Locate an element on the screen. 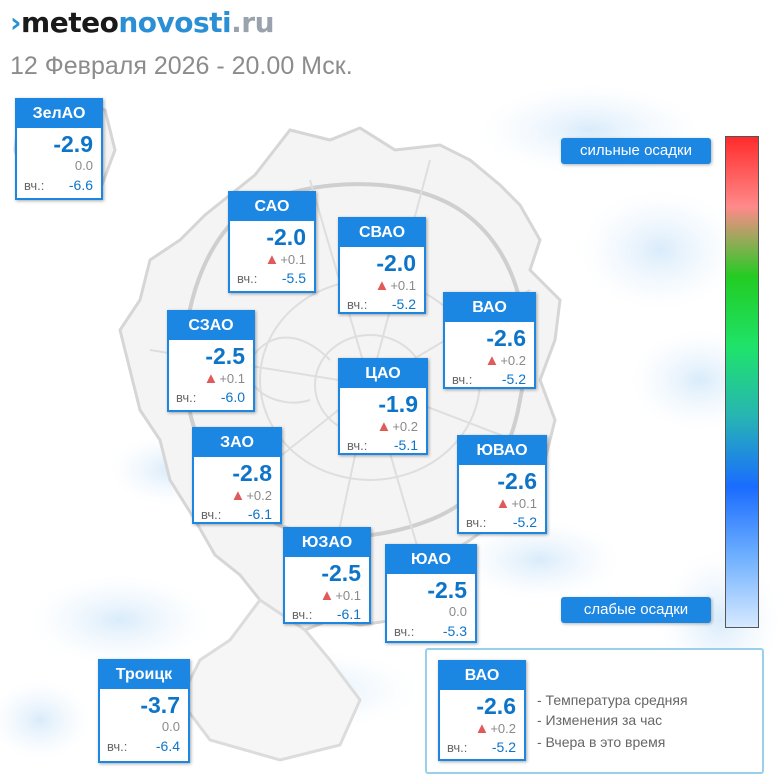 Image resolution: width=780 pixels, height=780 pixels. district-name: СЗАО is located at coordinates (211, 326).